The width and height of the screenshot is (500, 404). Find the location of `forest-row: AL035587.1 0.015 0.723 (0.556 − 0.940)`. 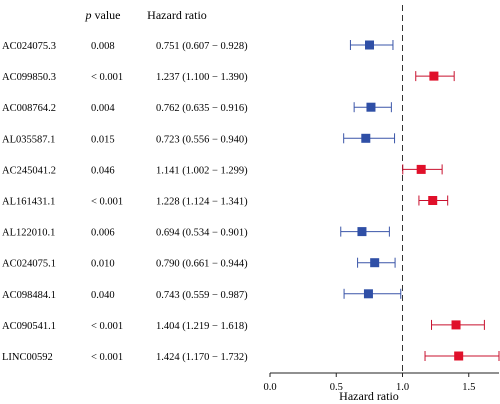

forest-row: AL035587.1 0.015 0.723 (0.556 − 0.940) is located at coordinates (199, 139).